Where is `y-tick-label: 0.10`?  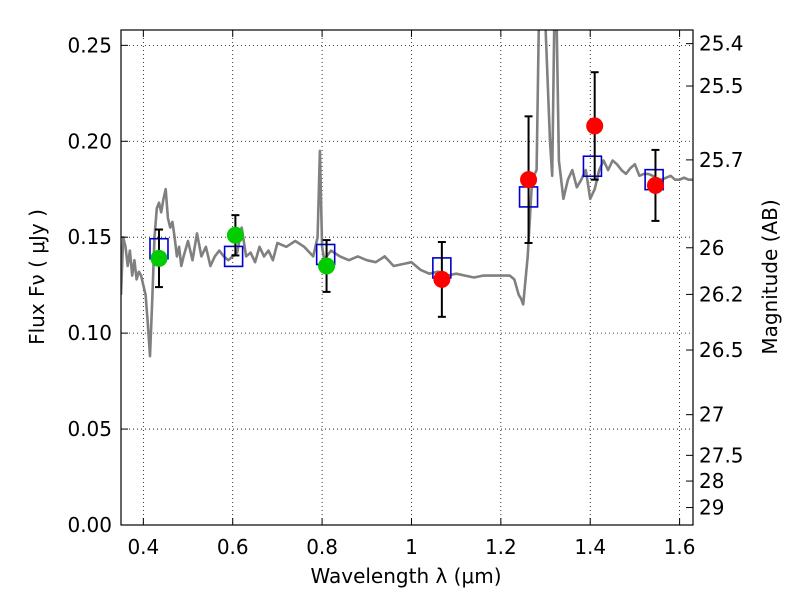
y-tick-label: 0.10 is located at coordinates (89, 333).